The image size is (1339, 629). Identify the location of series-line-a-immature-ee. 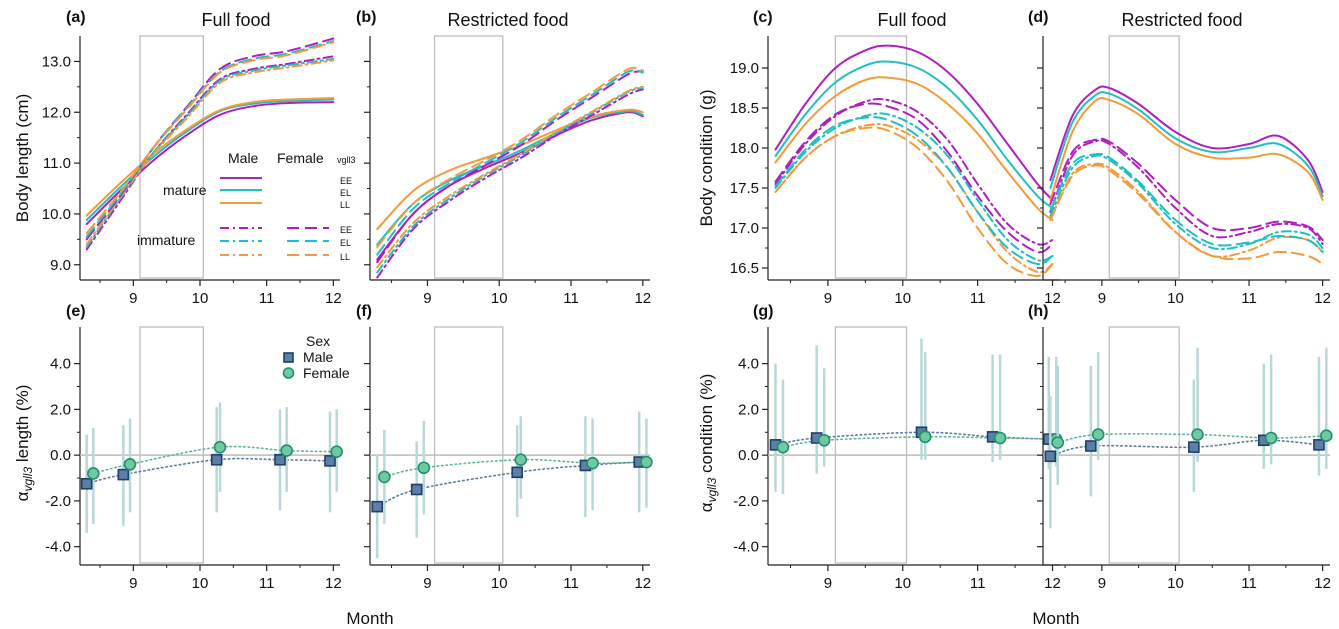
(210, 153).